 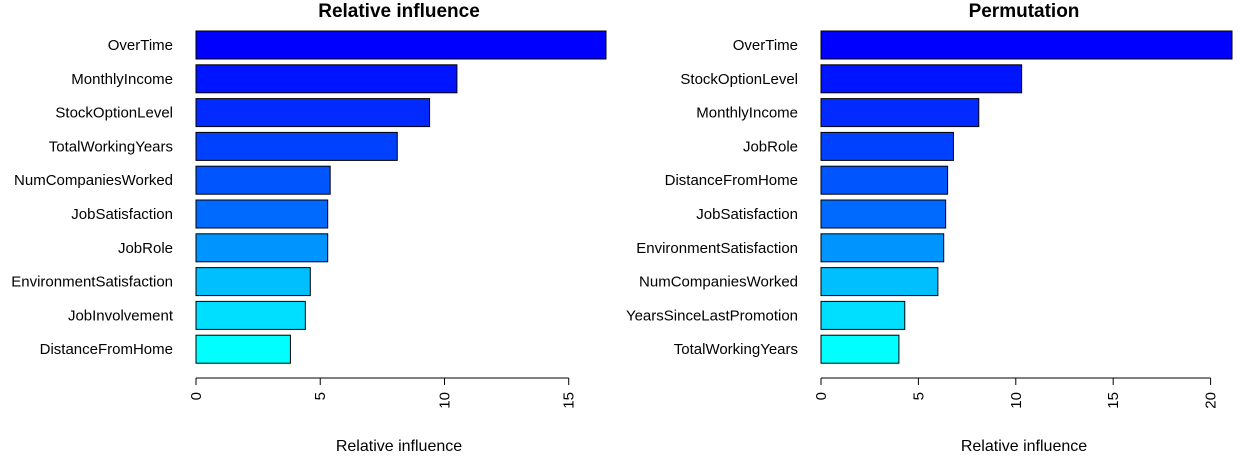 I want to click on category-label: YearsSinceLastPromotion, so click(x=712, y=315).